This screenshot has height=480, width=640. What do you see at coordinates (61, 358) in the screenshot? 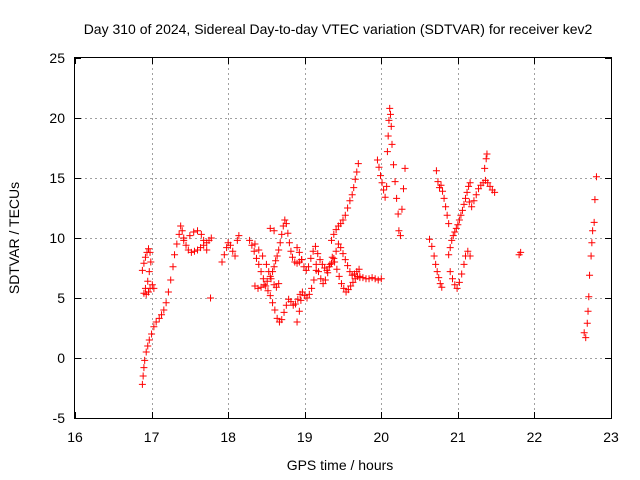
I see `y-tick-label: 0` at bounding box center [61, 358].